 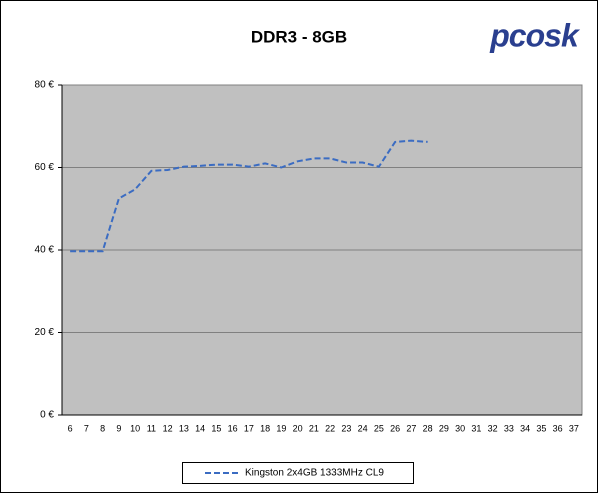 What do you see at coordinates (184, 428) in the screenshot?
I see `x-tick-label: 13` at bounding box center [184, 428].